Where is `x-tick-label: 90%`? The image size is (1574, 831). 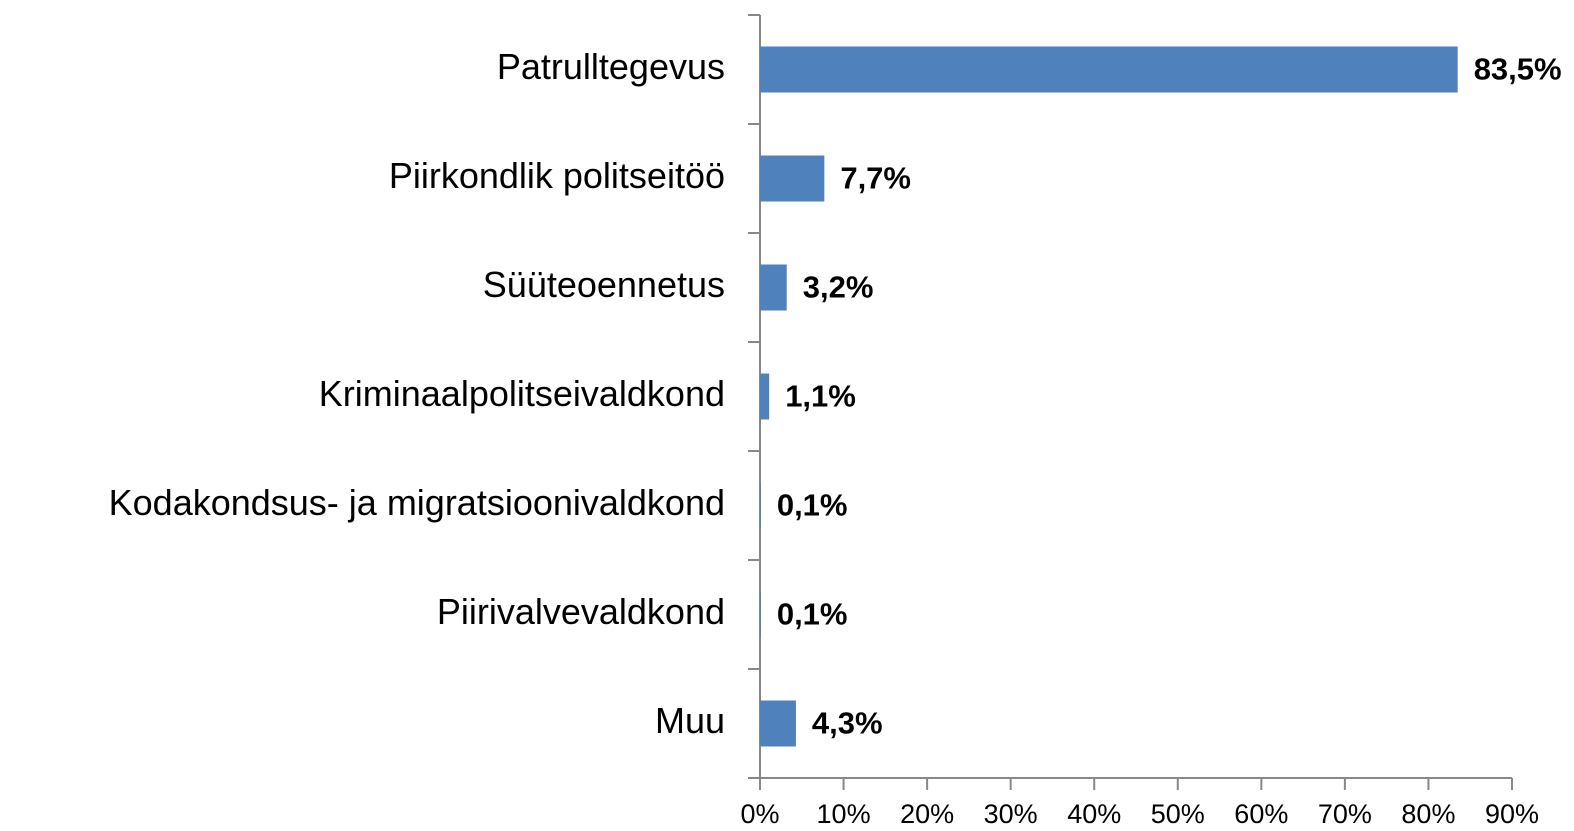 x-tick-label: 90% is located at coordinates (1512, 814).